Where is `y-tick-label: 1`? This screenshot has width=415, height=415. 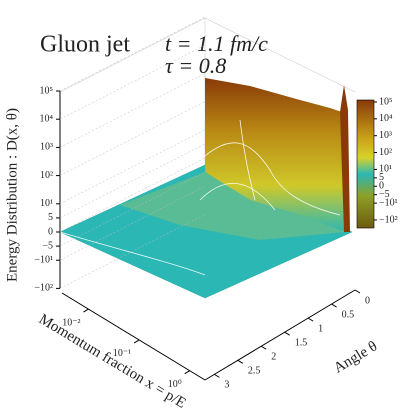
y-tick-label: 1 is located at coordinates (320, 328).